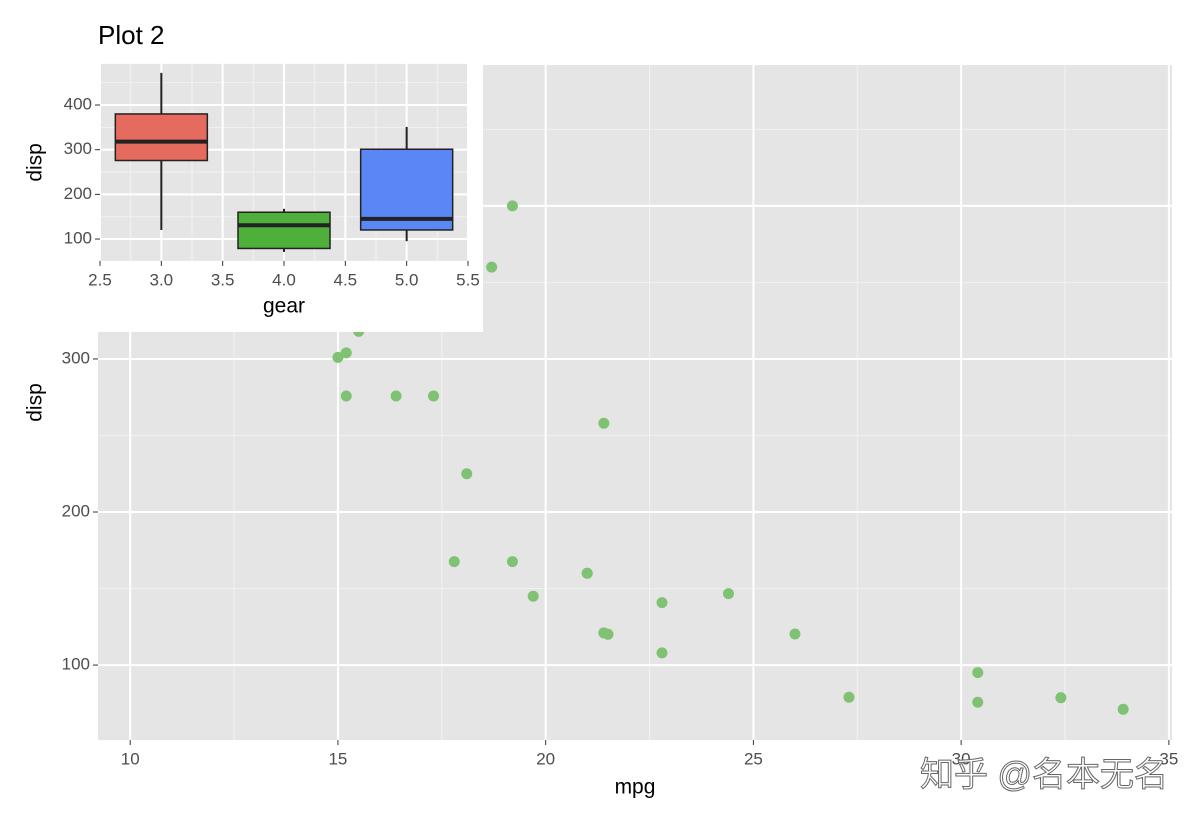 The image size is (1200, 824). What do you see at coordinates (1044, 775) in the screenshot?
I see `watermark: 知乎 @名本无名` at bounding box center [1044, 775].